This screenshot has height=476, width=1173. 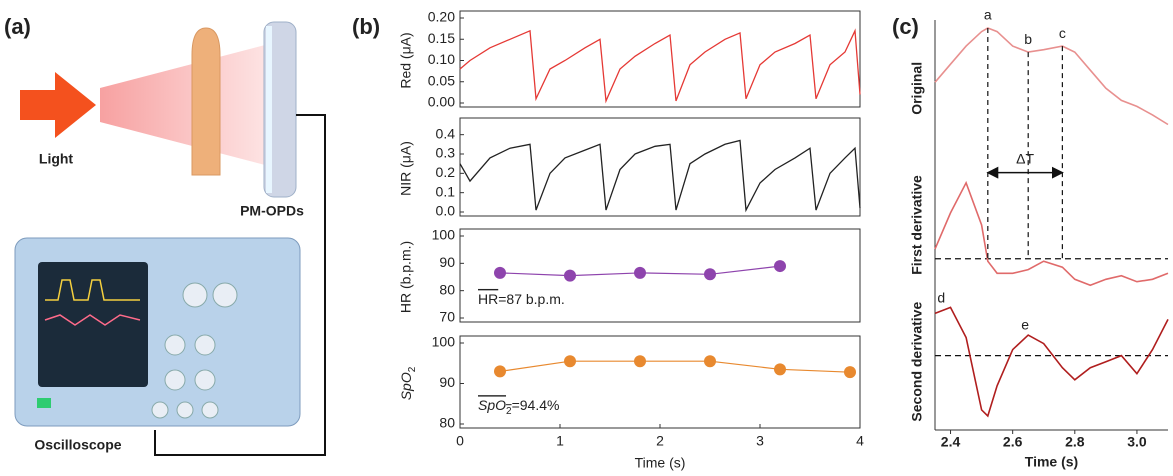 I want to click on series-label: Second derivative, so click(x=917, y=362).